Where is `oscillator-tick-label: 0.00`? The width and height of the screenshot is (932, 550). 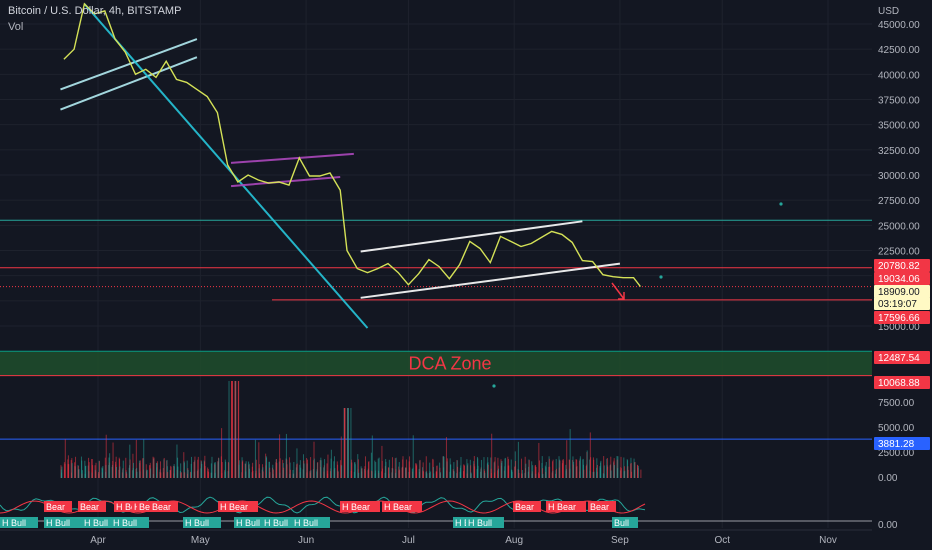 oscillator-tick-label: 0.00 is located at coordinates (888, 525).